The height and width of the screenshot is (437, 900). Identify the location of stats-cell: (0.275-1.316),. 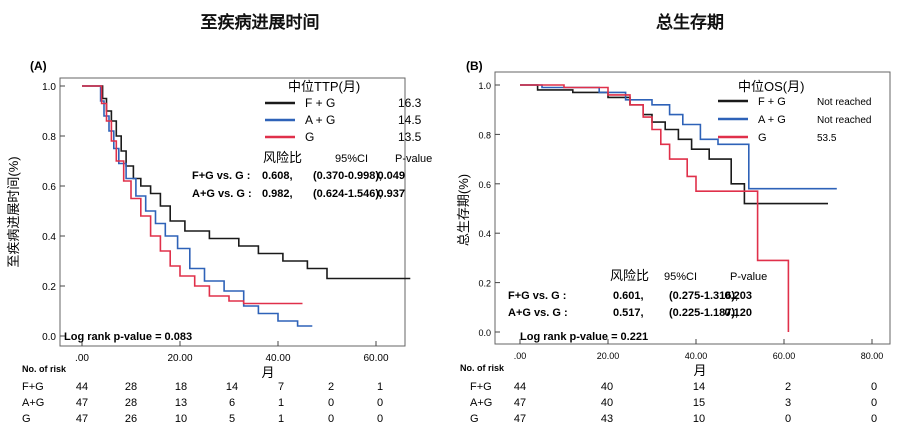
(703, 296).